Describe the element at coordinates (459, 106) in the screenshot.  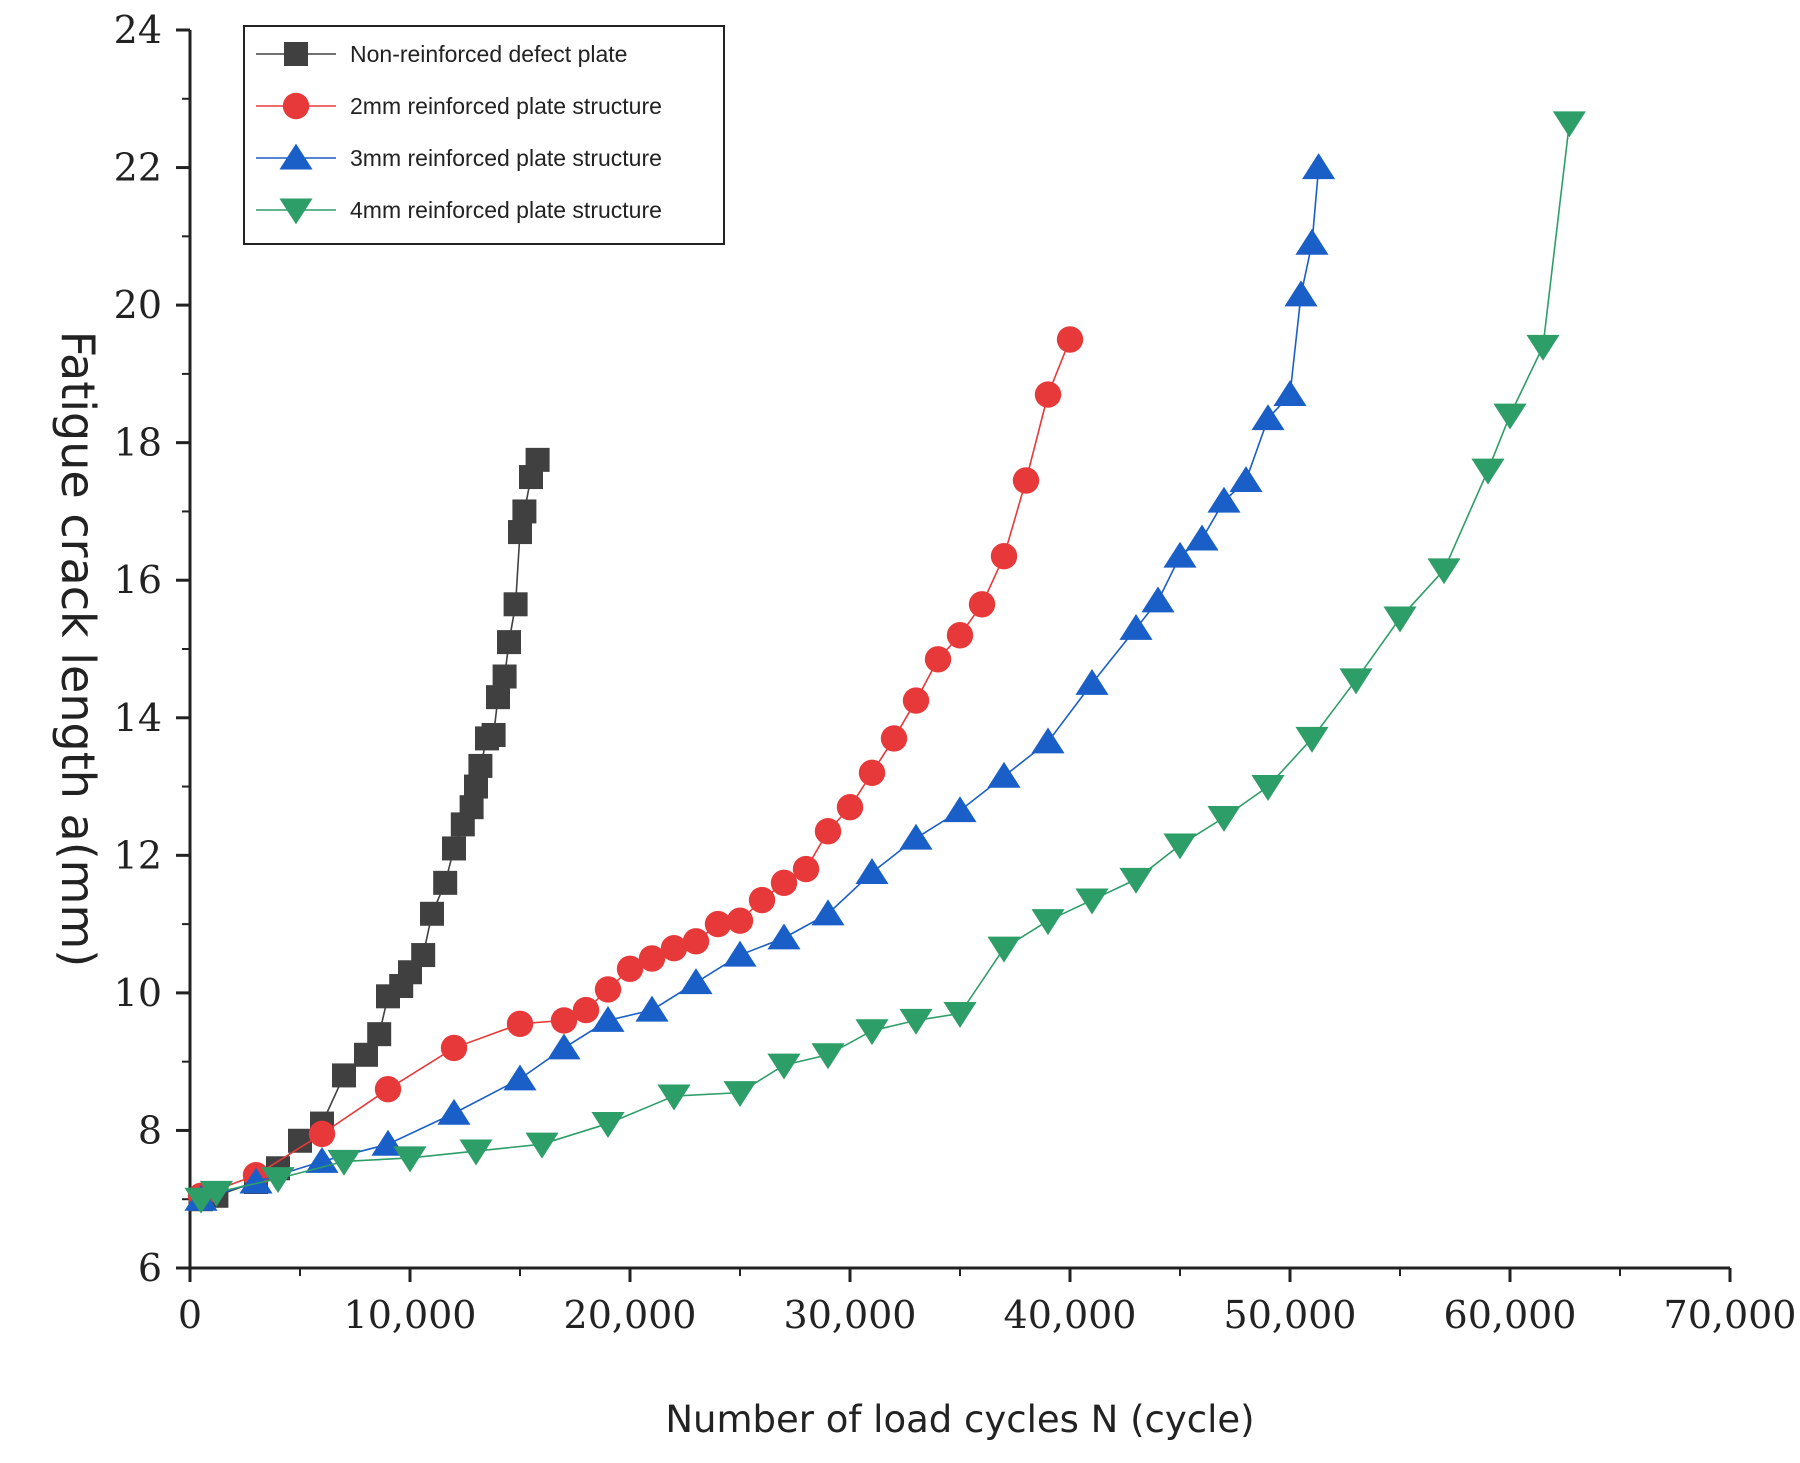
I see `legend-item-2: 2mm reinforced plate structure` at that location.